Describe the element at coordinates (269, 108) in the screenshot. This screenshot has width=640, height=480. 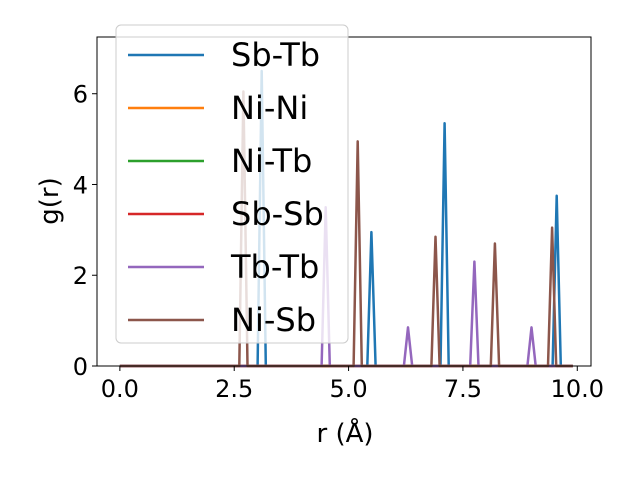
I see `legend-label: Ni-Ni` at that location.